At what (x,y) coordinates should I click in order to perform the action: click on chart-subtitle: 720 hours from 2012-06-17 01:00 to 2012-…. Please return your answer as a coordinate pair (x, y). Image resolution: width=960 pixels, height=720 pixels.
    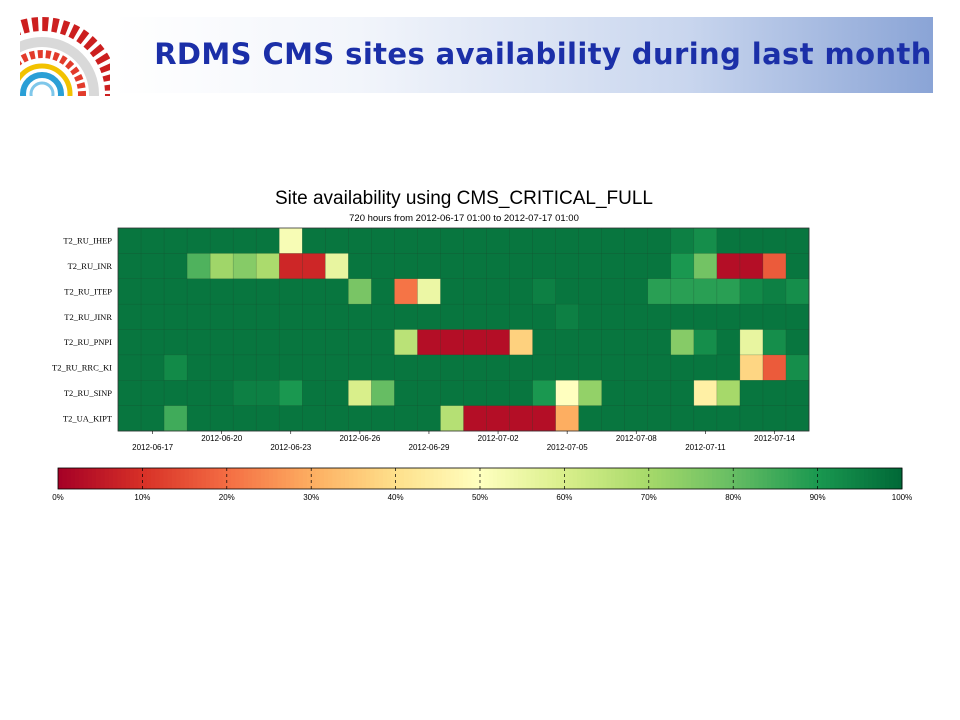
    Looking at the image, I should click on (464, 218).